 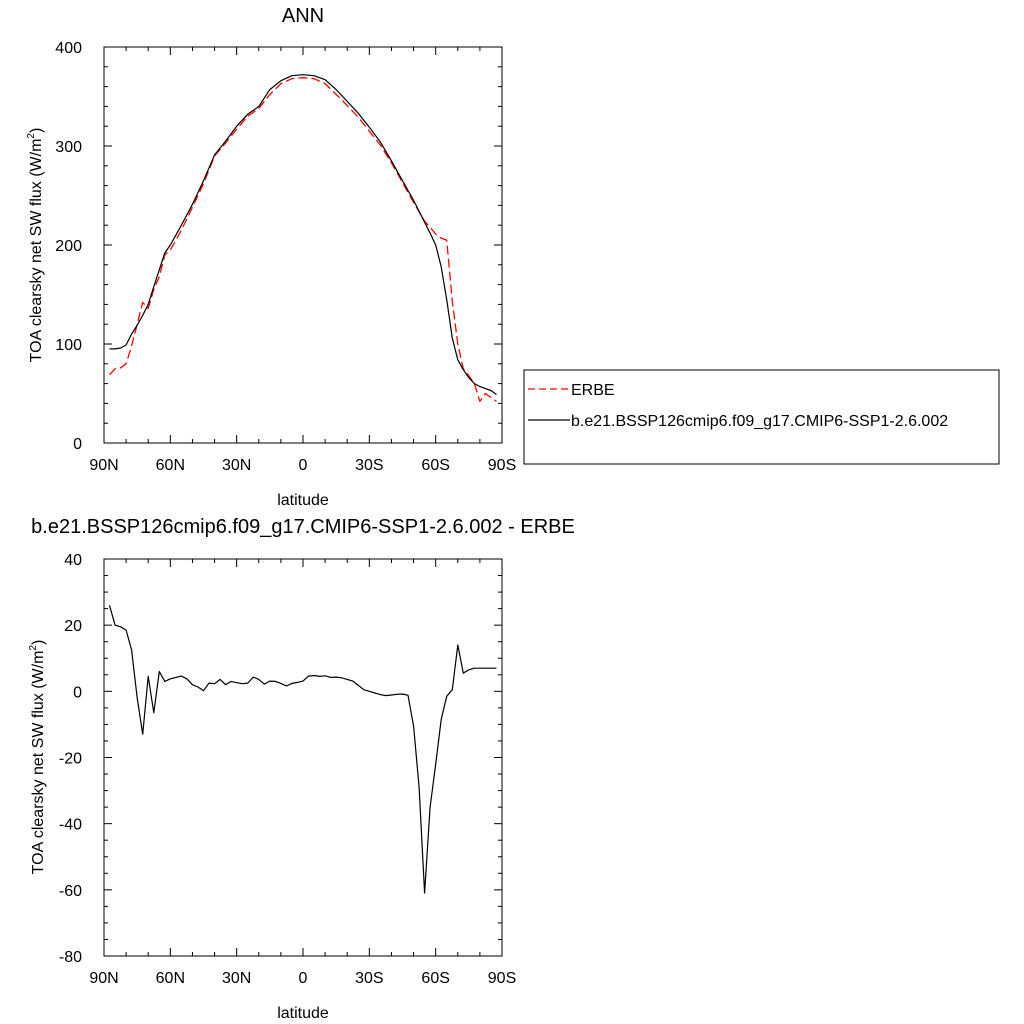 What do you see at coordinates (303, 16) in the screenshot?
I see `panel-top-title: ANN` at bounding box center [303, 16].